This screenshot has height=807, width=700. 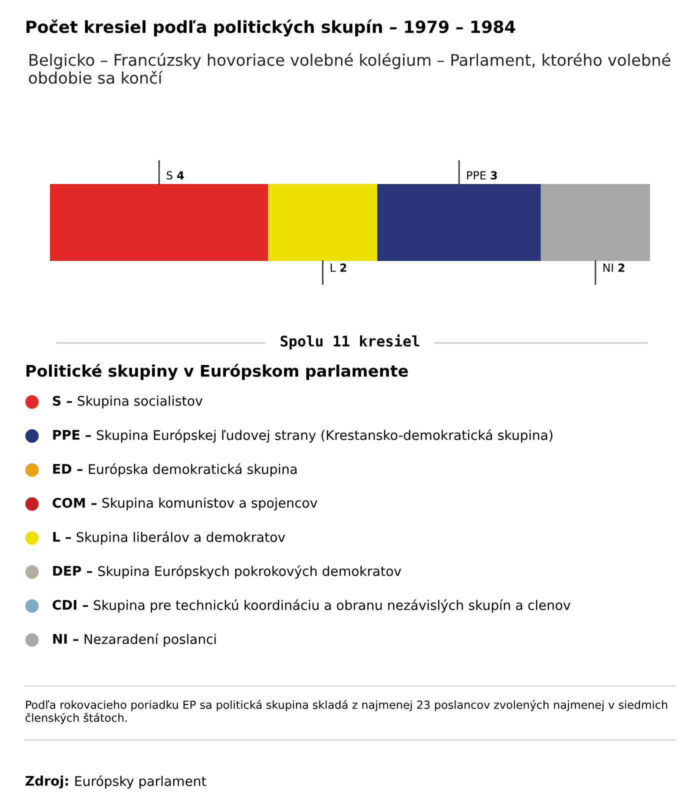 I want to click on data-label: 4, so click(x=180, y=175).